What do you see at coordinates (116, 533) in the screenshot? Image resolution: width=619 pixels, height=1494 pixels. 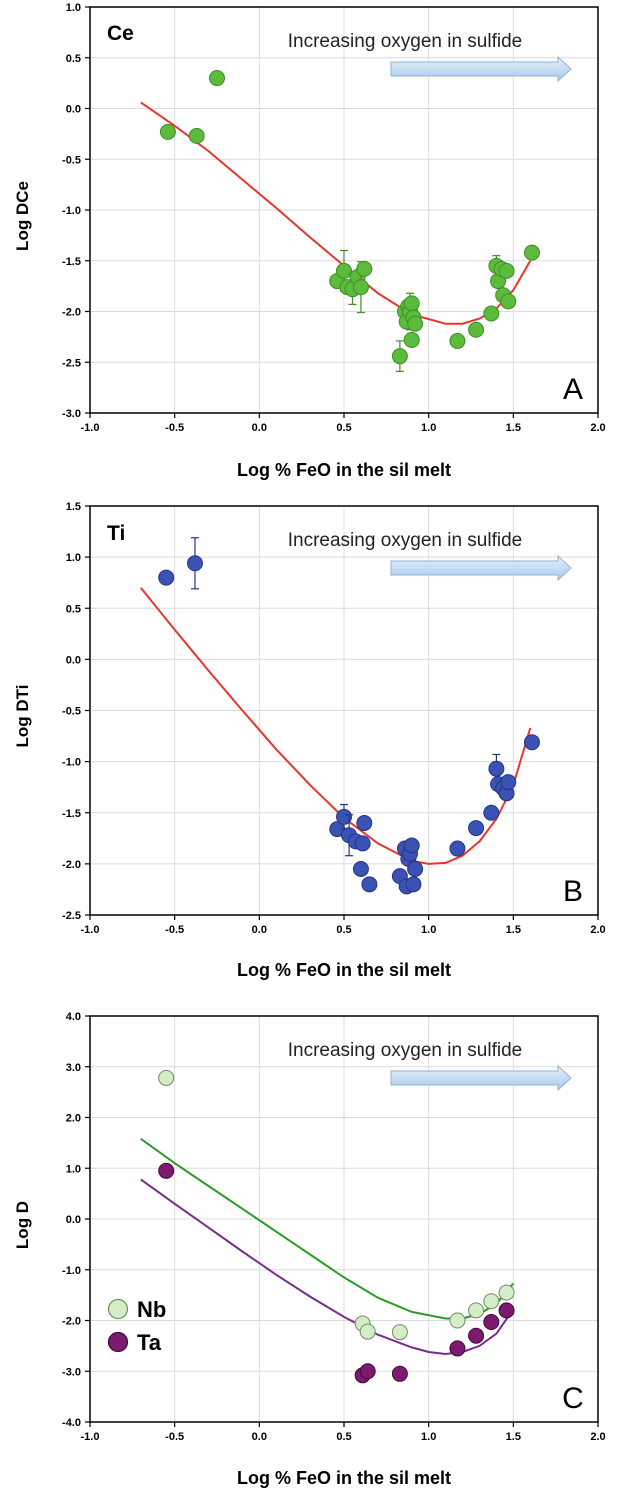 I see `element-label: Ti` at bounding box center [116, 533].